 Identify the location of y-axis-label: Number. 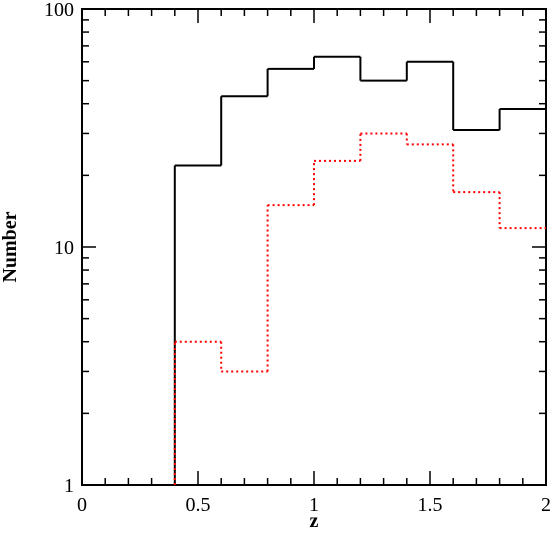
(10, 246).